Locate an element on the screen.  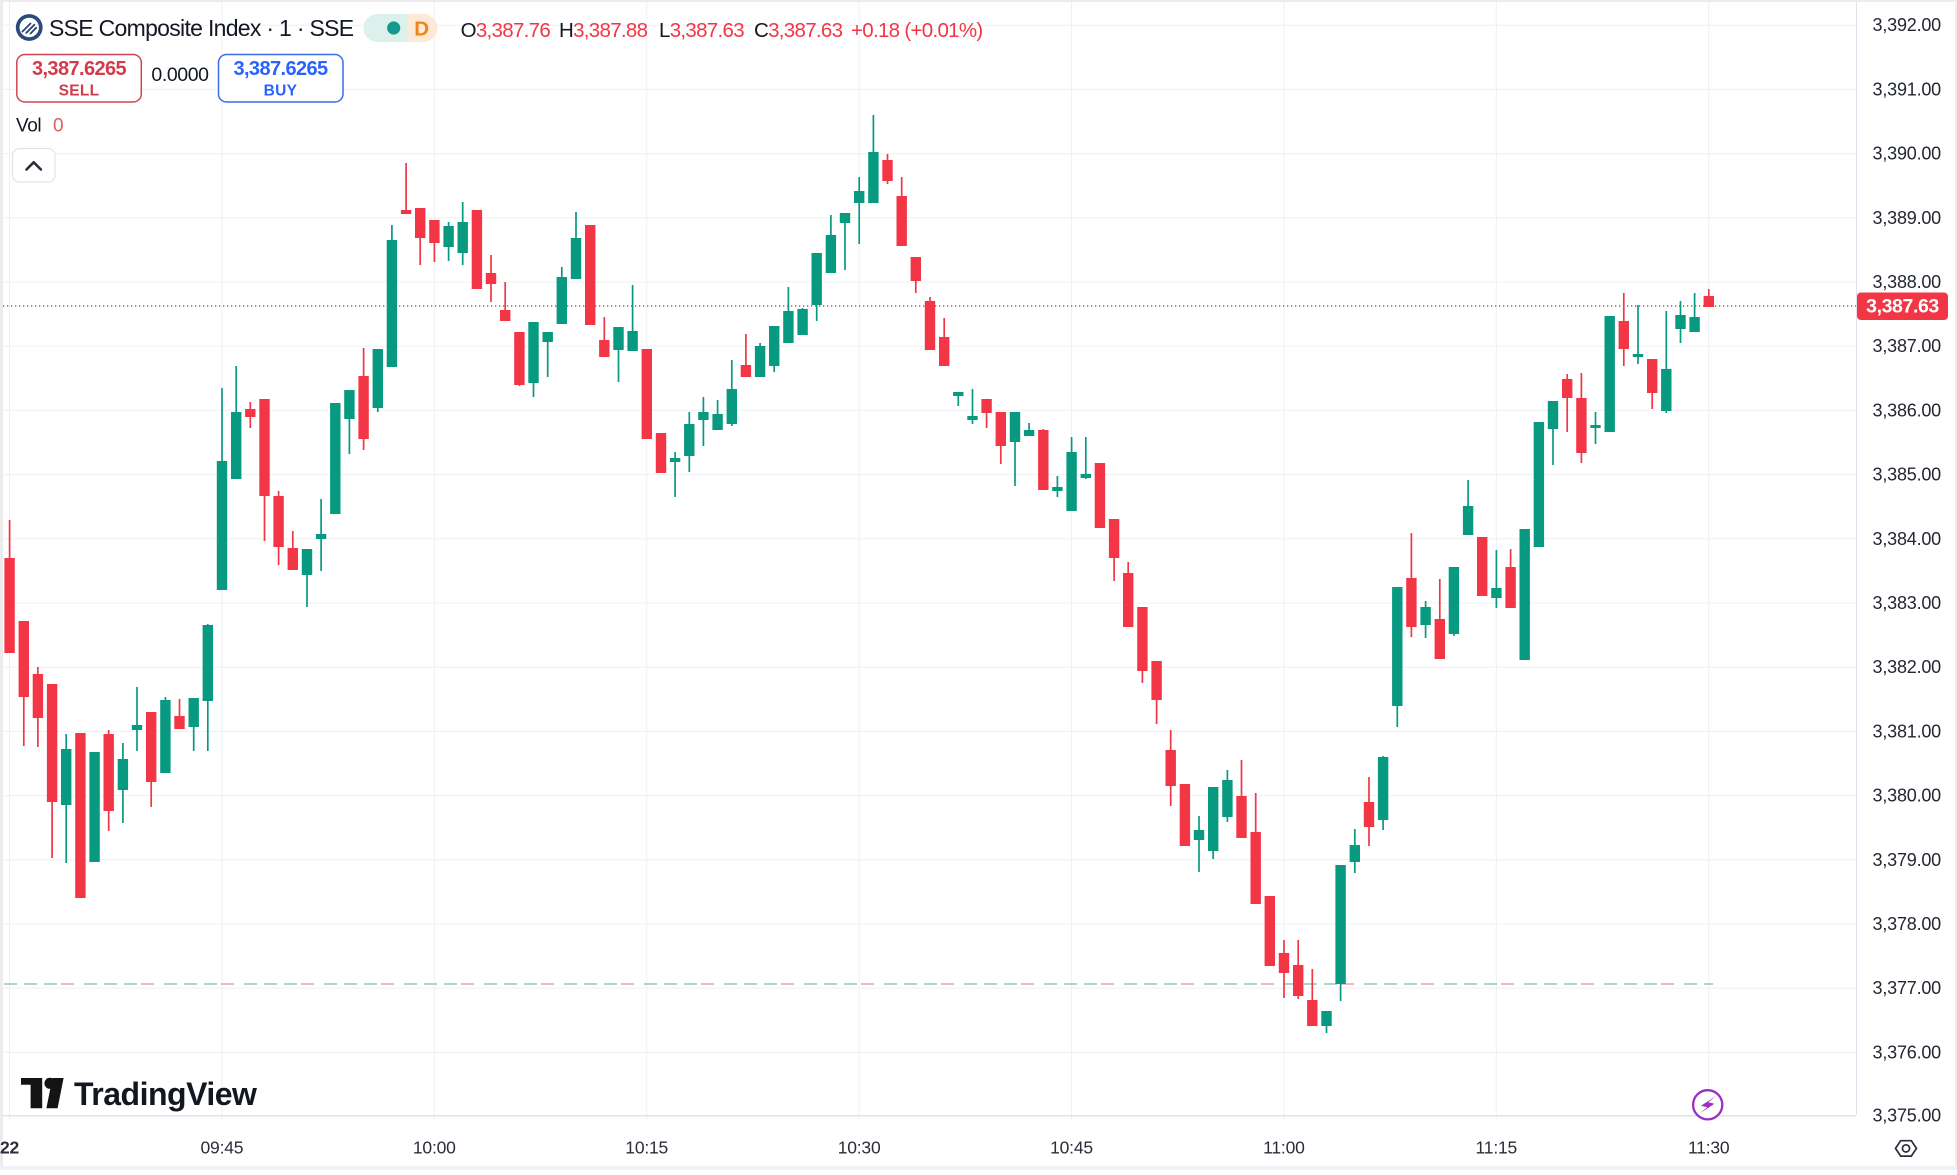
svg-text: 3,388.00 is located at coordinates (1907, 282).